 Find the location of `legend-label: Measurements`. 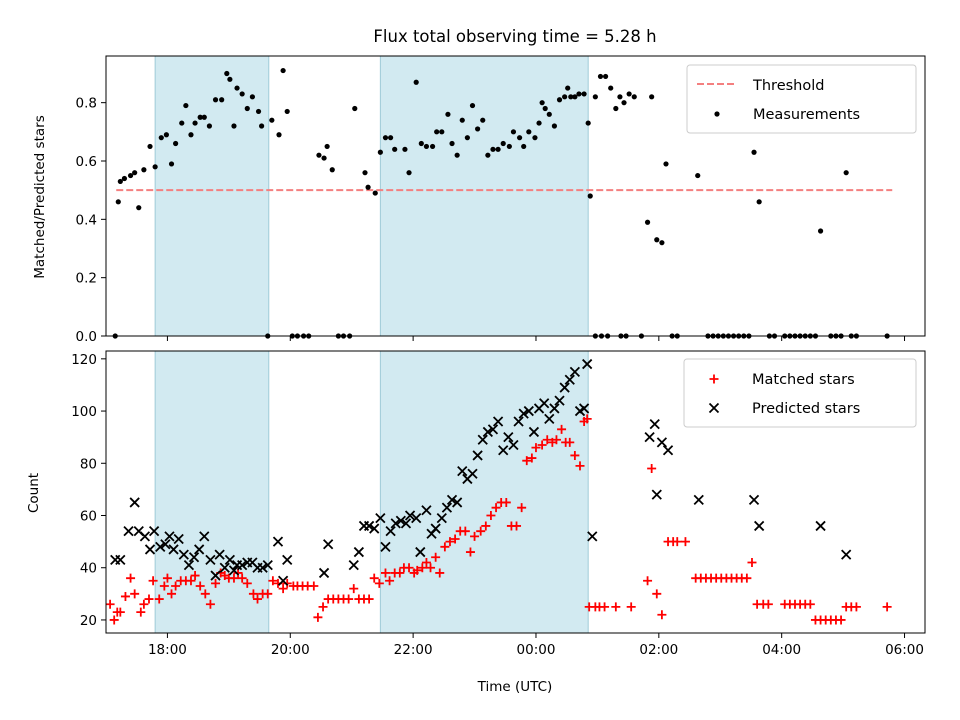

legend-label: Measurements is located at coordinates (806, 115).